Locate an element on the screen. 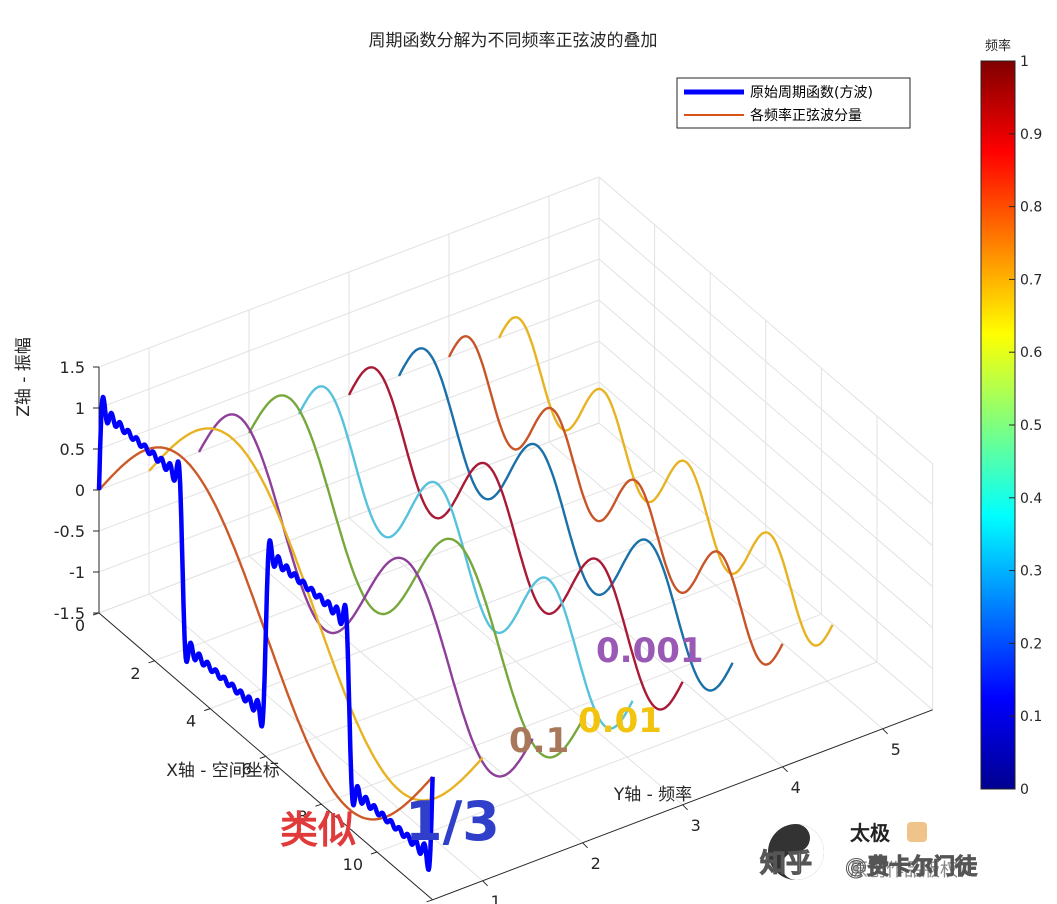 The image size is (1057, 904). y-tick-label: 5 is located at coordinates (896, 749).